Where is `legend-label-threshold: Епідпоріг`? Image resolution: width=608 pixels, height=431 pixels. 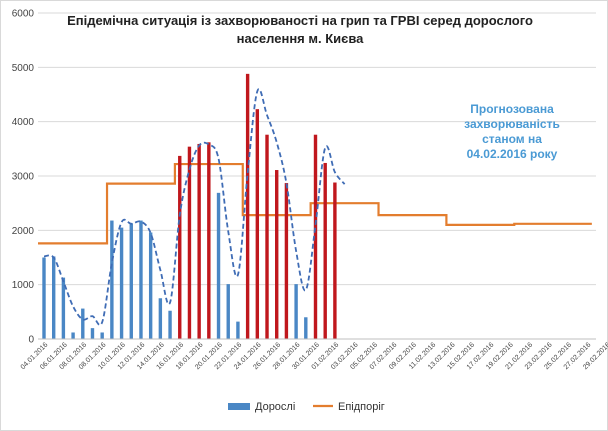 legend-label-threshold: Епідпоріг is located at coordinates (361, 407).